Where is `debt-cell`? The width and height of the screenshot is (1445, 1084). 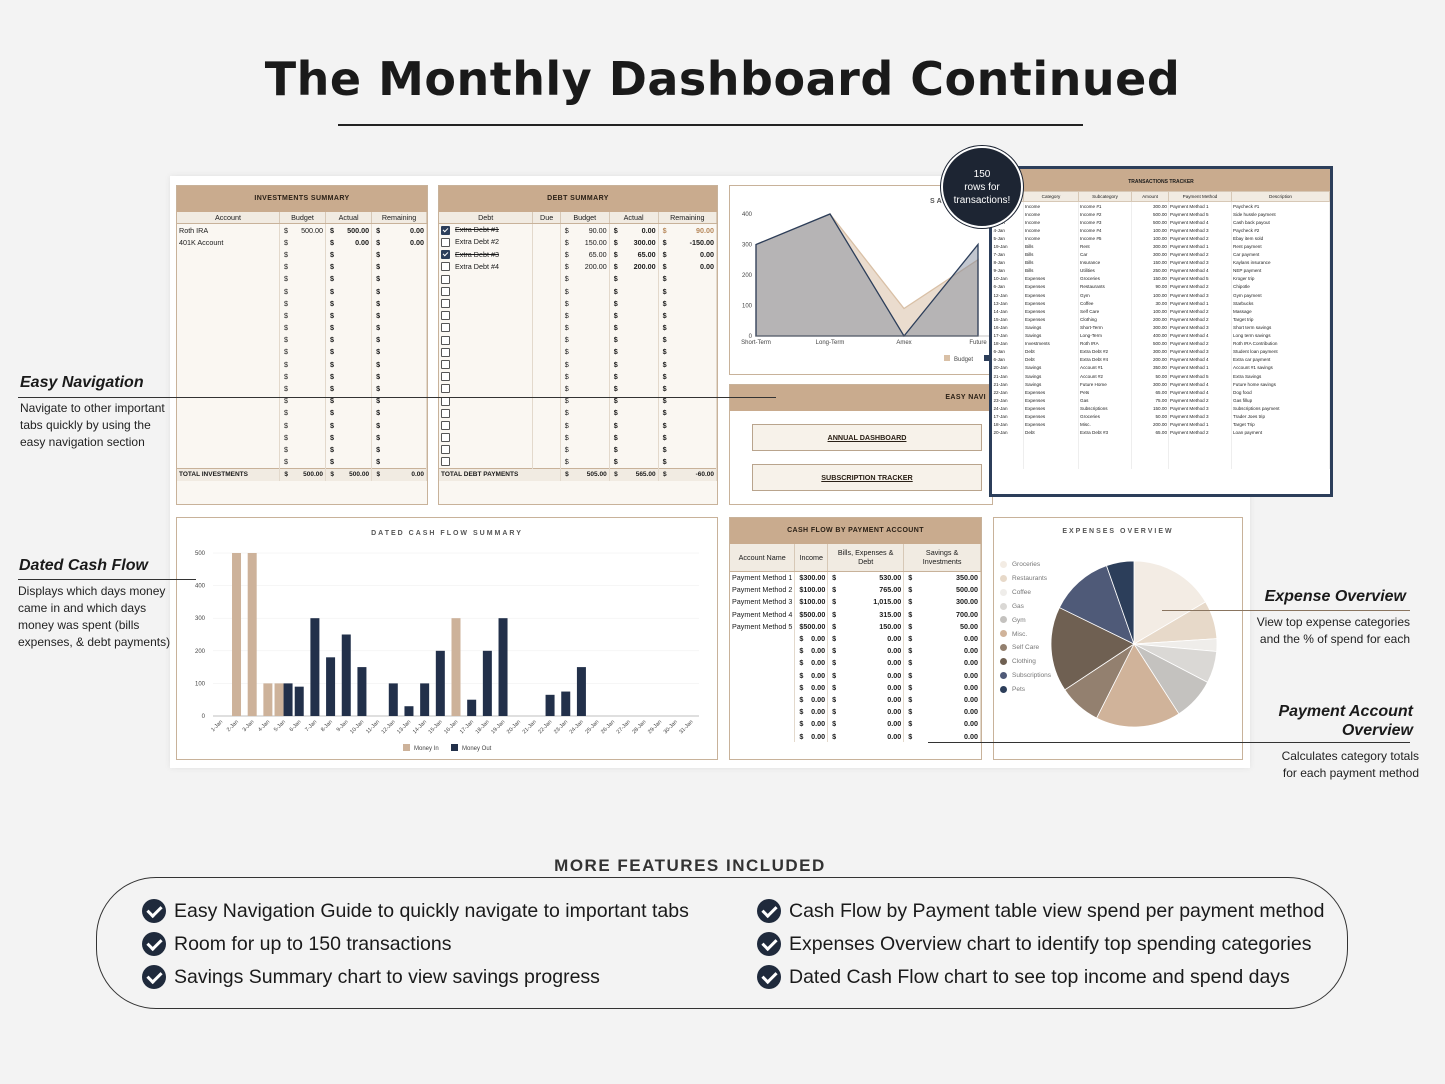
debt-cell is located at coordinates (486, 449).